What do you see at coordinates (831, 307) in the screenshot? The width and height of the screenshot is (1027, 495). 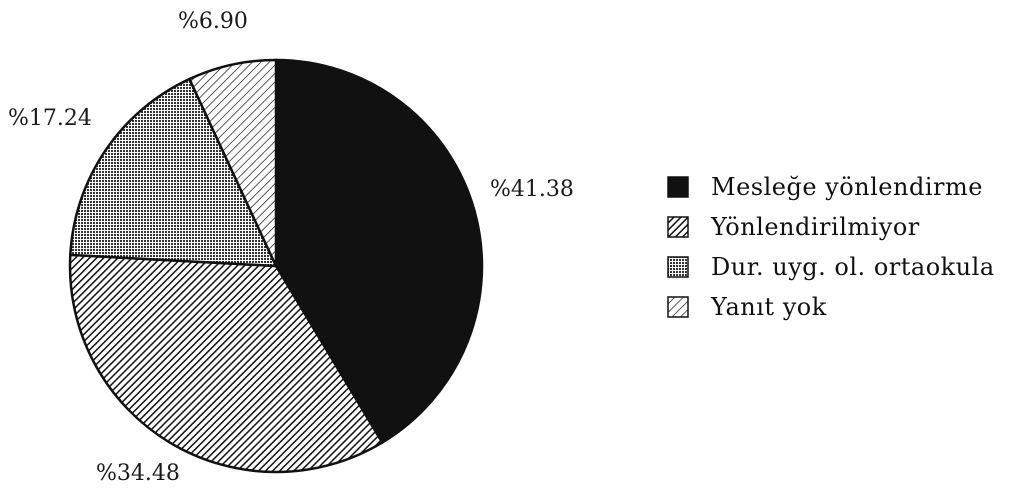 I see `legend-item-yanit-yok: Yanıt yok` at bounding box center [831, 307].